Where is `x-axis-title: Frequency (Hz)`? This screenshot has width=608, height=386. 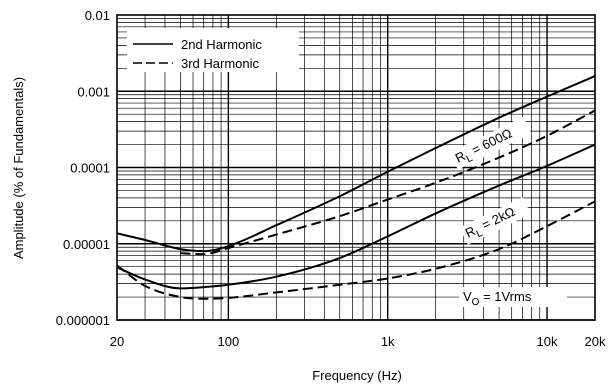 x-axis-title: Frequency (Hz) is located at coordinates (357, 375).